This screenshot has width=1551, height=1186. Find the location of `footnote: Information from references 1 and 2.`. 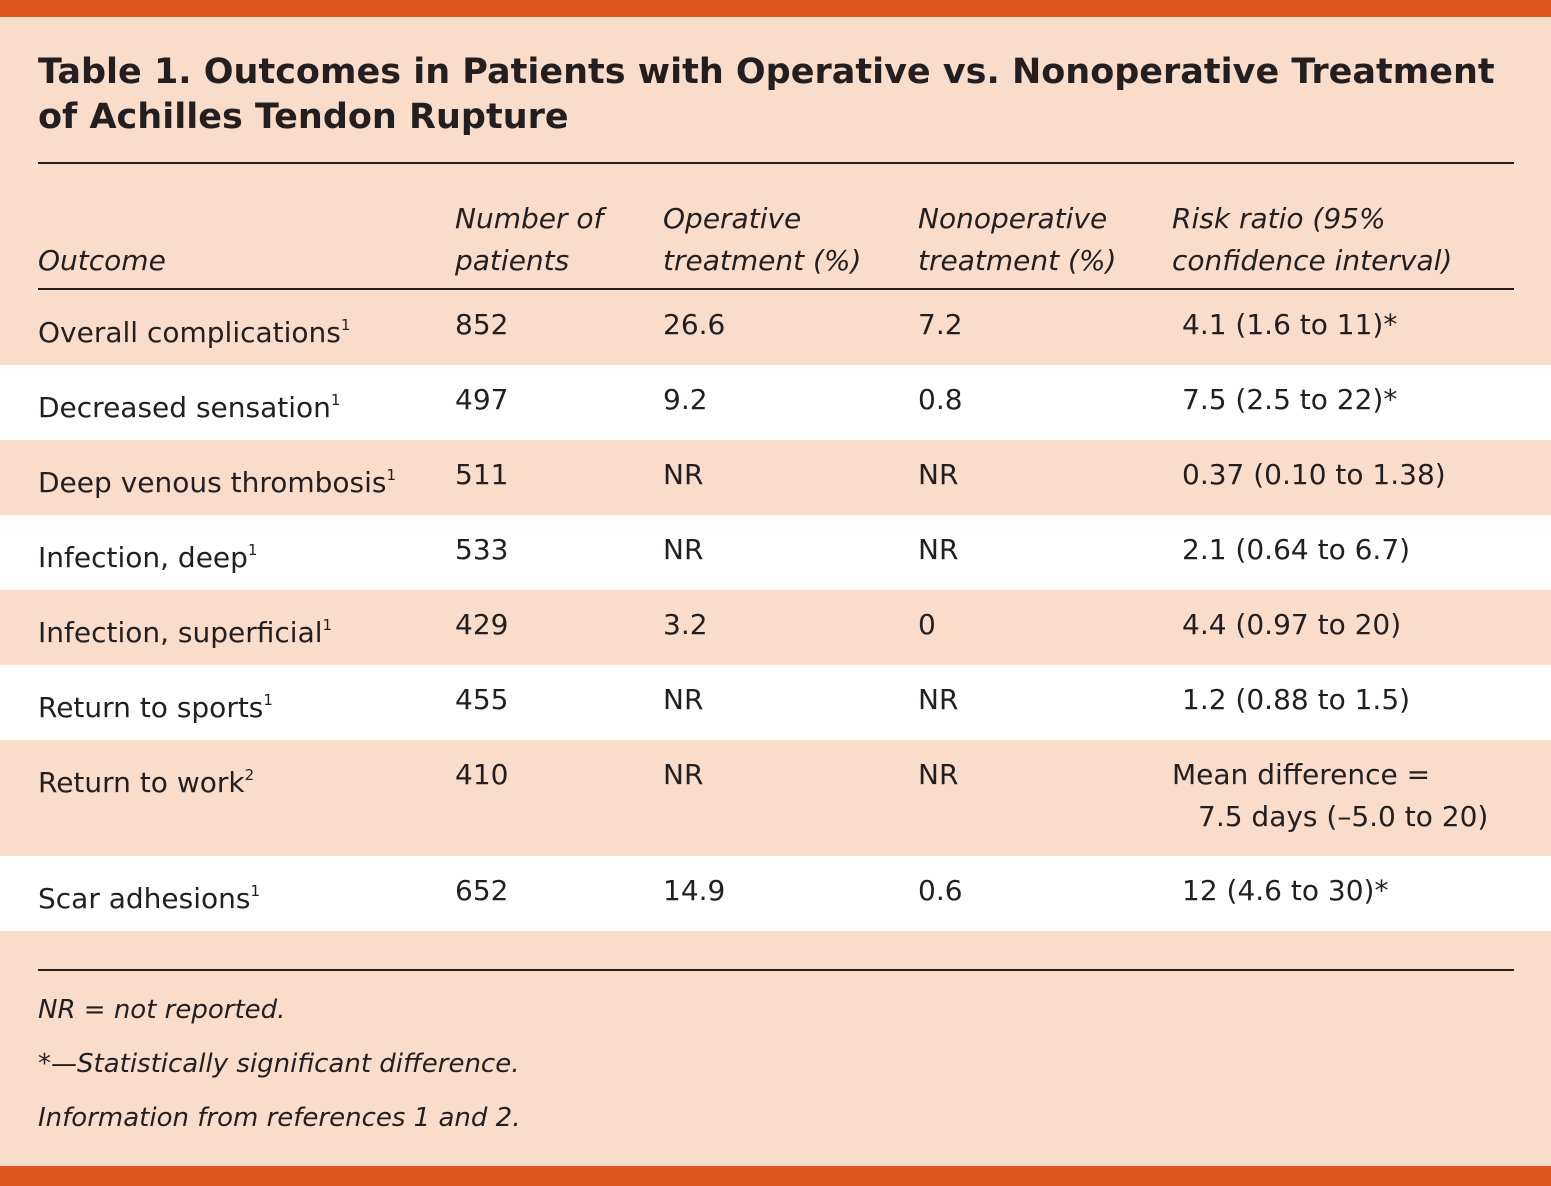

footnote: Information from references 1 and 2. is located at coordinates (279, 1118).